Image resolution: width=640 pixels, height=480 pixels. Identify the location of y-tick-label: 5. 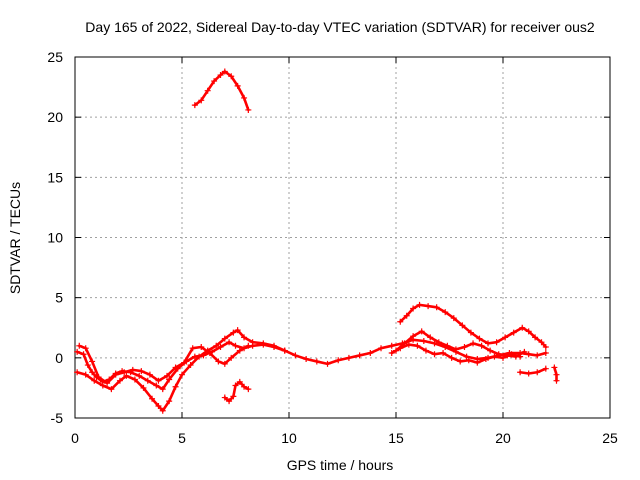
(59, 298).